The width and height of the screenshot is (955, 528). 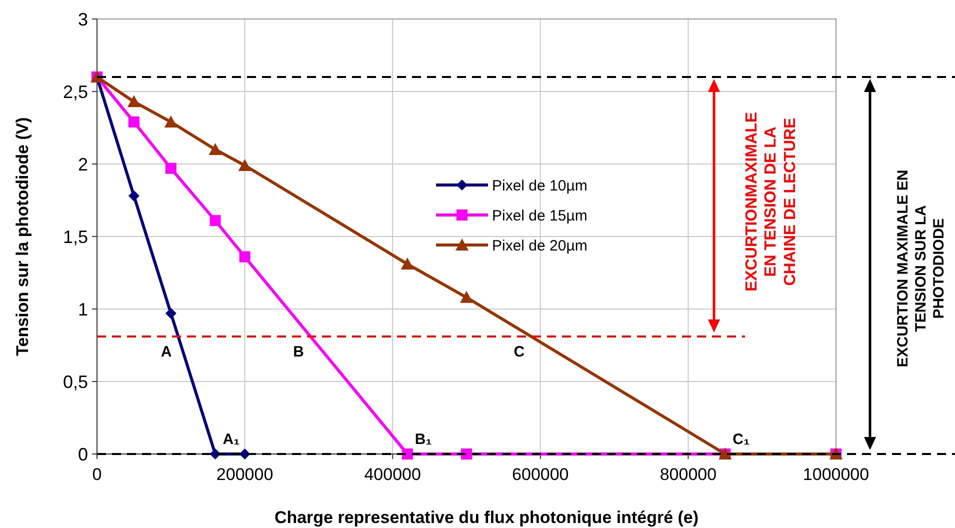 I want to click on y-tick-label: 2,5, so click(x=75, y=92).